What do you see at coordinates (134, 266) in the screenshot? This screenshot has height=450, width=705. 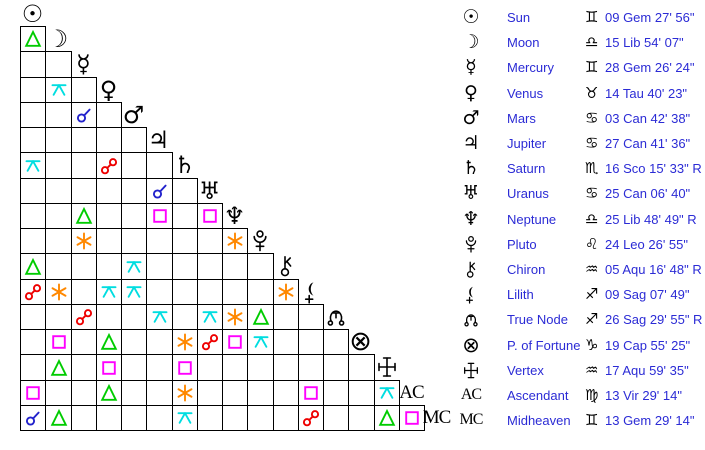 I see `aspect-cell-chiron-mars` at bounding box center [134, 266].